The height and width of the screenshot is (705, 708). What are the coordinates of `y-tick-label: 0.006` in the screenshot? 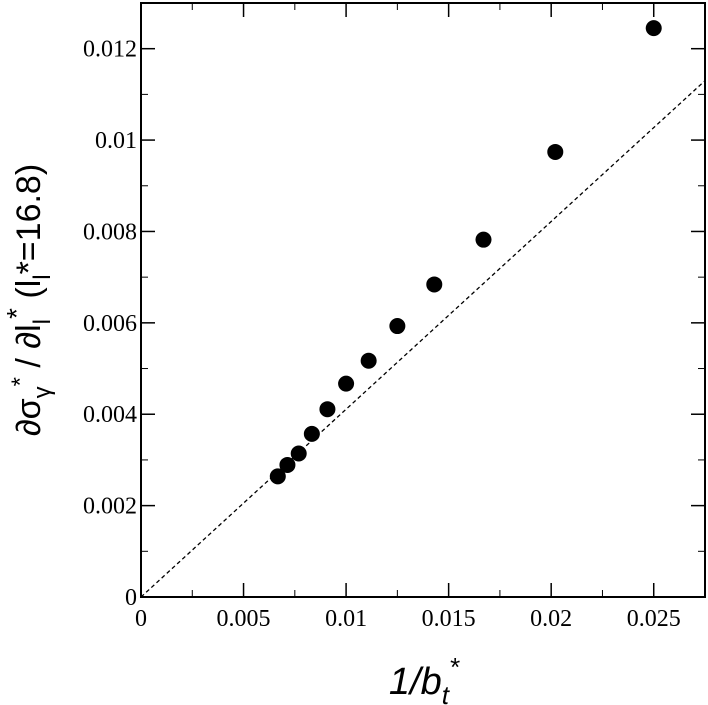 It's located at (110, 324).